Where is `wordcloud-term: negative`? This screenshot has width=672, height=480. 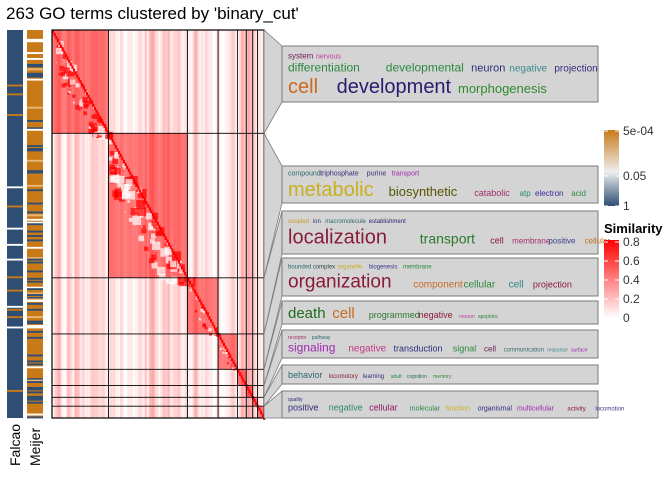
wordcloud-term: negative is located at coordinates (346, 408).